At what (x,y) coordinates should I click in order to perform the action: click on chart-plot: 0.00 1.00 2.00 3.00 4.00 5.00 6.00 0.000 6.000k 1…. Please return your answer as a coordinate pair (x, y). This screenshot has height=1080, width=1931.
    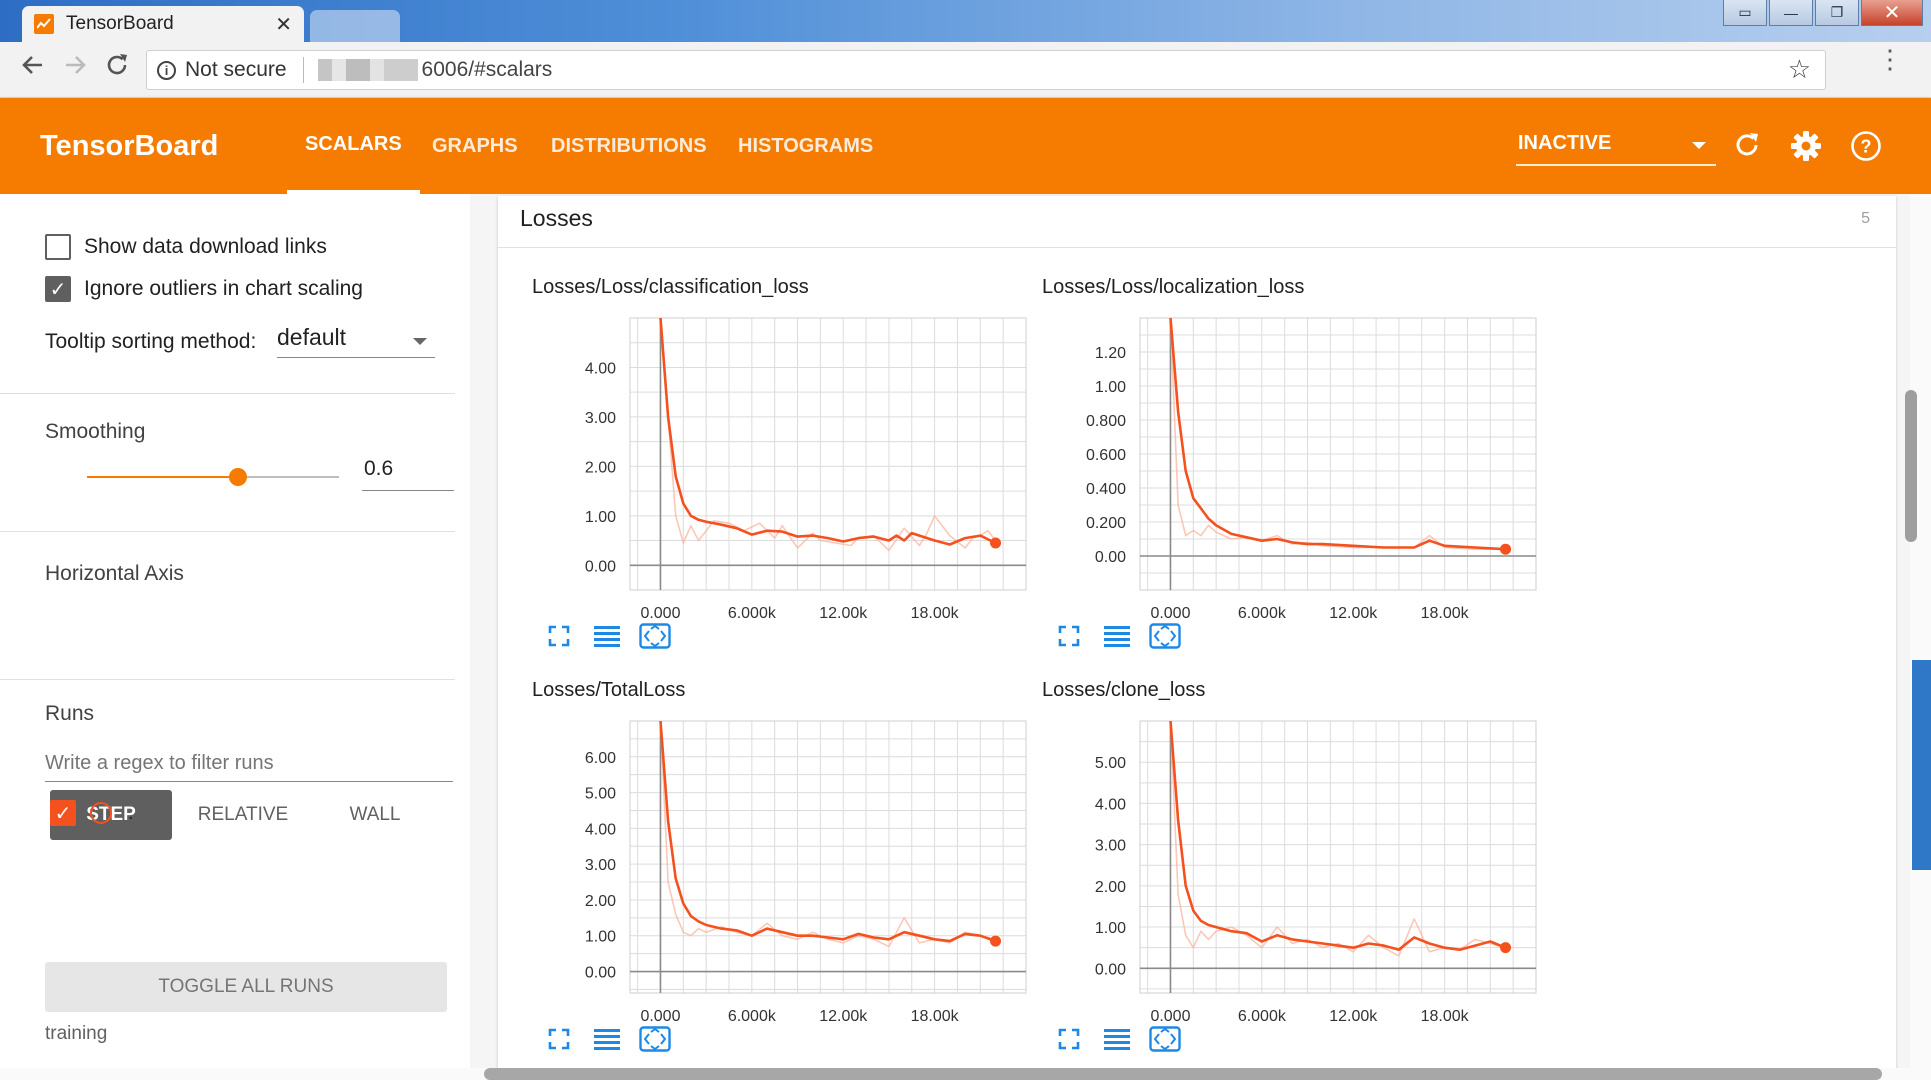
    Looking at the image, I should click on (792, 870).